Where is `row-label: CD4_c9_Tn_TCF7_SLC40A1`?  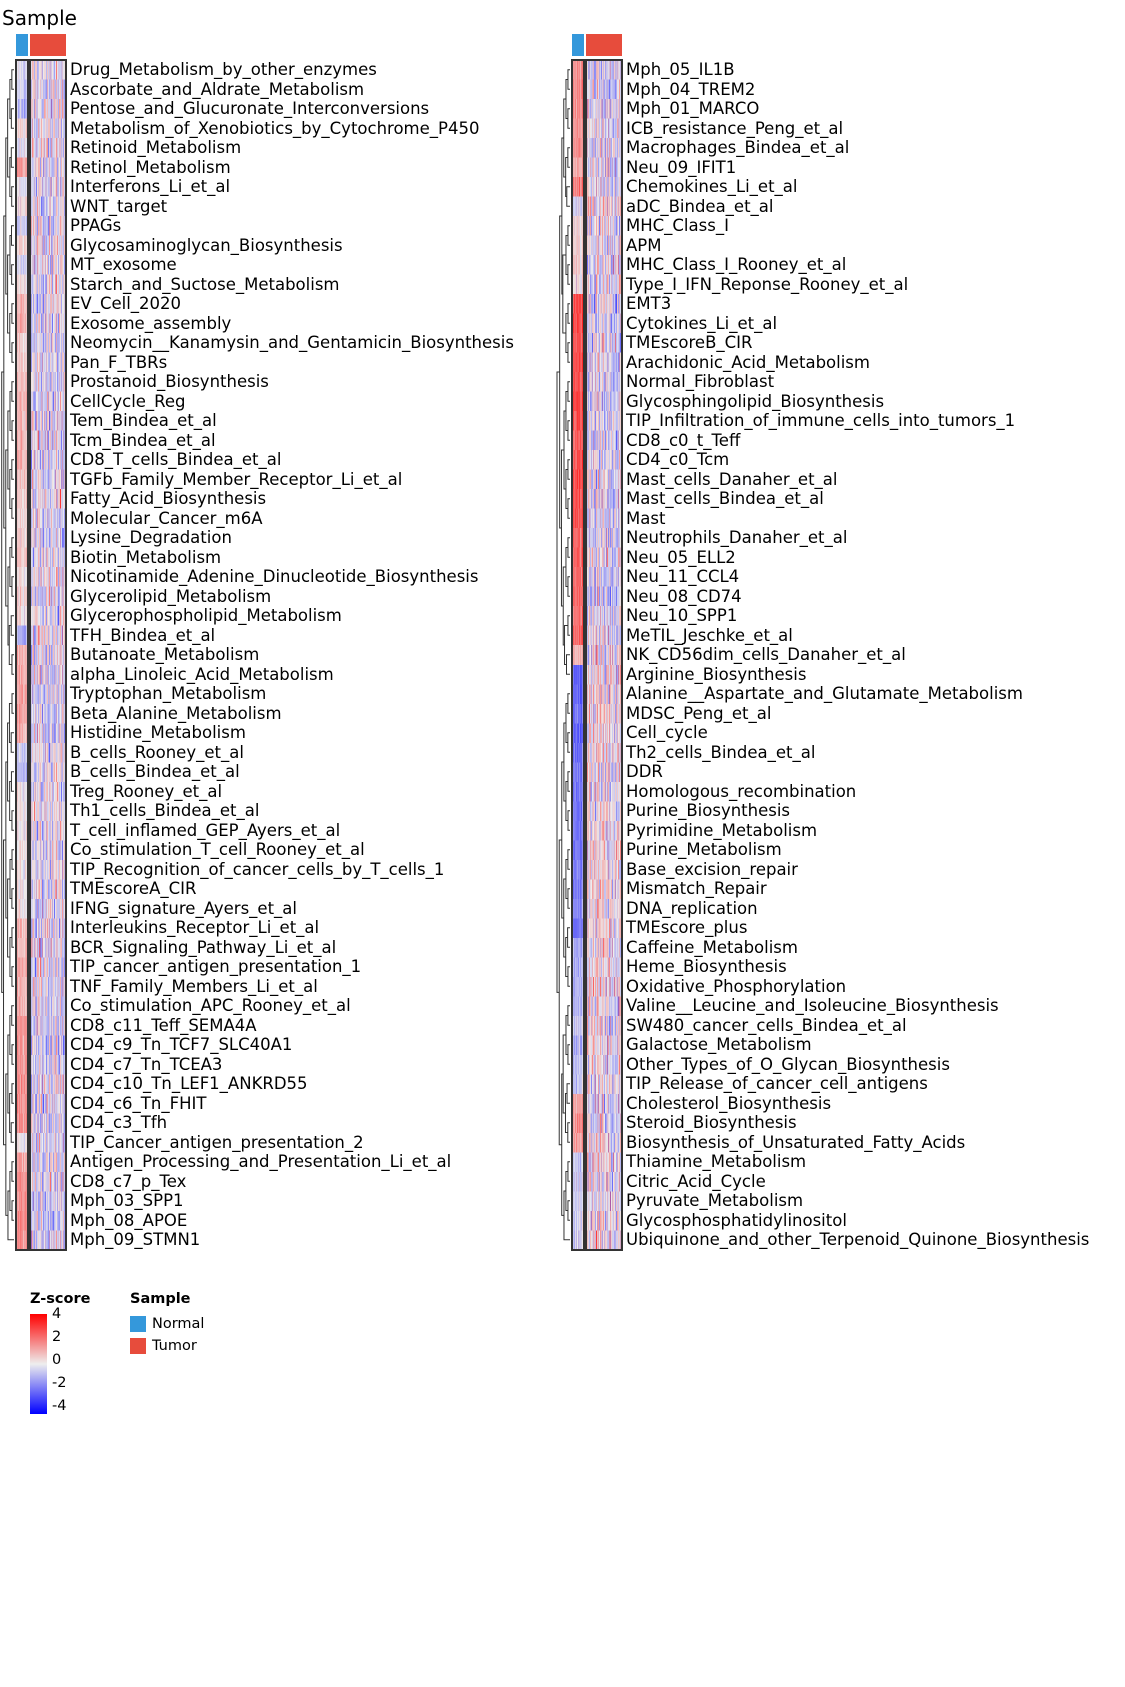
row-label: CD4_c9_Tn_TCF7_SLC40A1 is located at coordinates (181, 1044).